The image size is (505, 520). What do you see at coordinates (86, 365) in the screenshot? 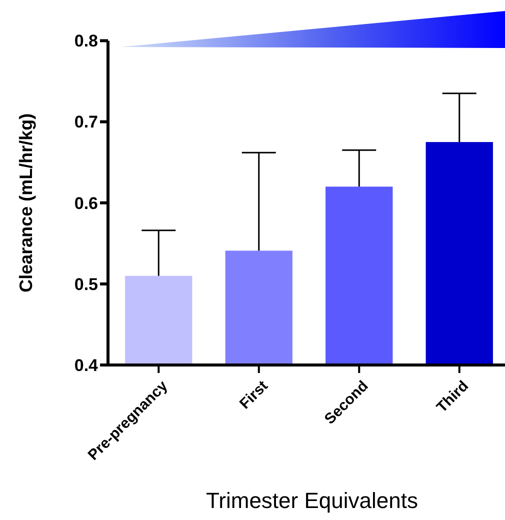
I see `y-tick-label: 0.4` at bounding box center [86, 365].